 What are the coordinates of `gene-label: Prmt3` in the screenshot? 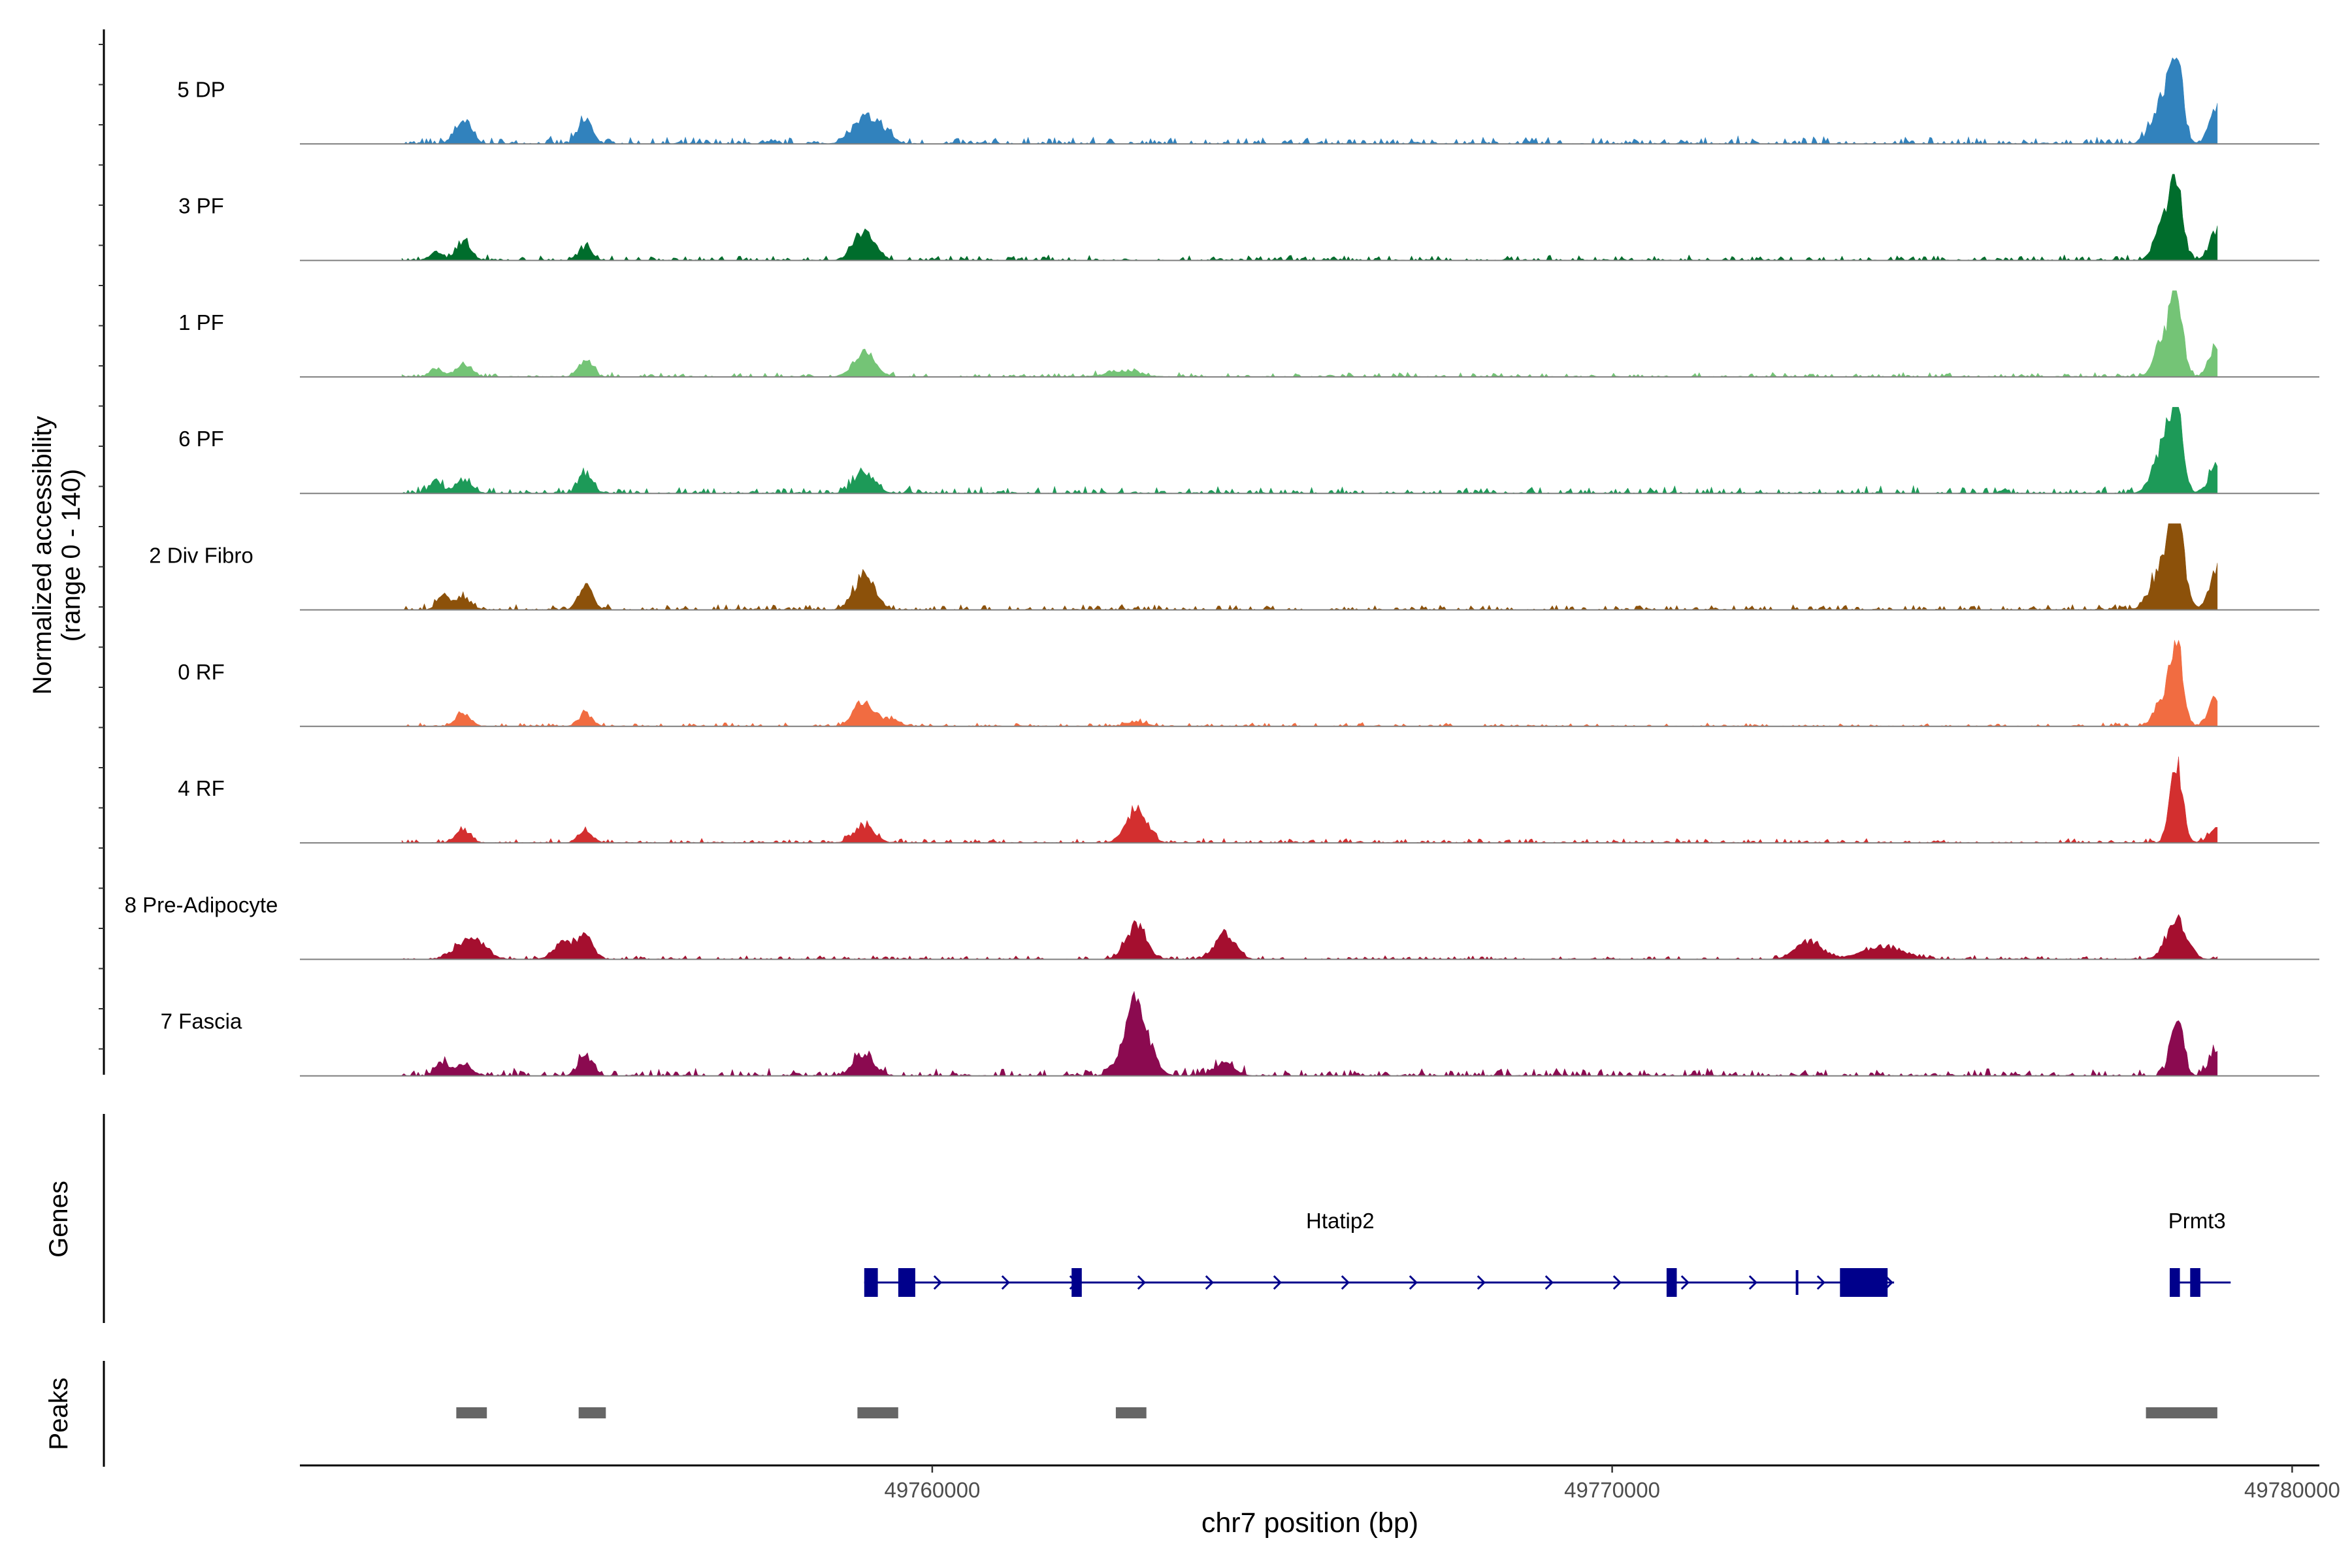 It's located at (2197, 1221).